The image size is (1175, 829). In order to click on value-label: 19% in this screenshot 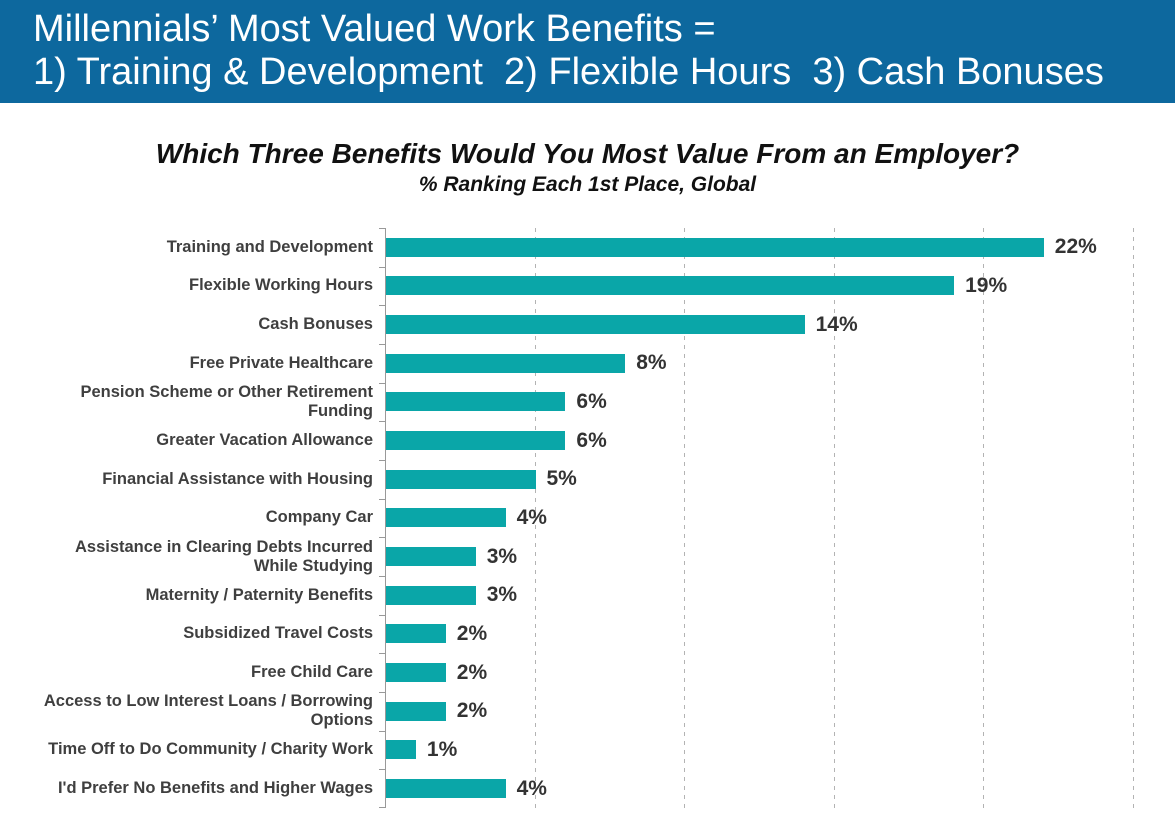, I will do `click(986, 285)`.